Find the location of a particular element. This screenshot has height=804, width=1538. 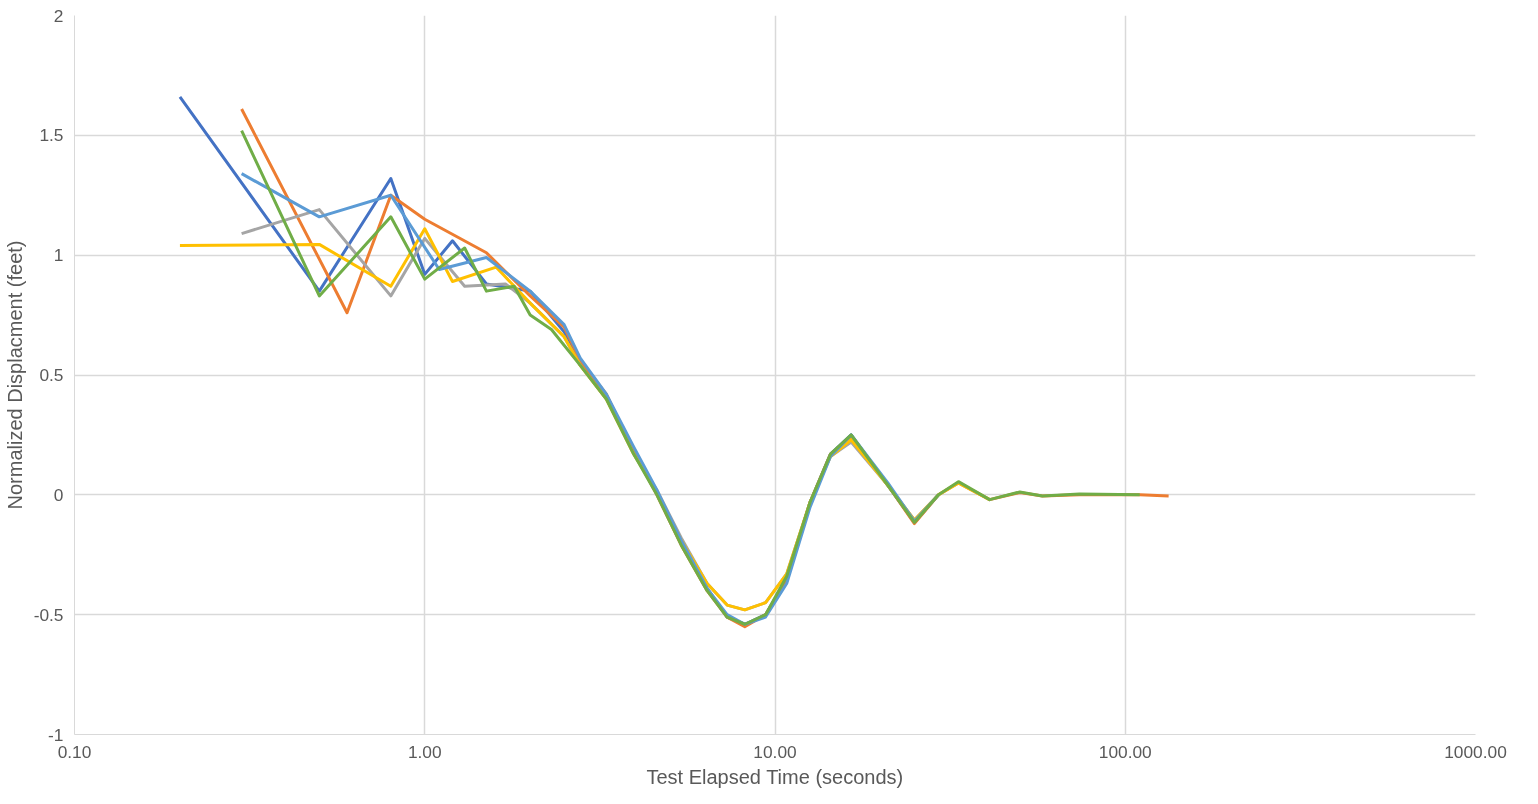

y-tick-label: 0 is located at coordinates (58, 494).